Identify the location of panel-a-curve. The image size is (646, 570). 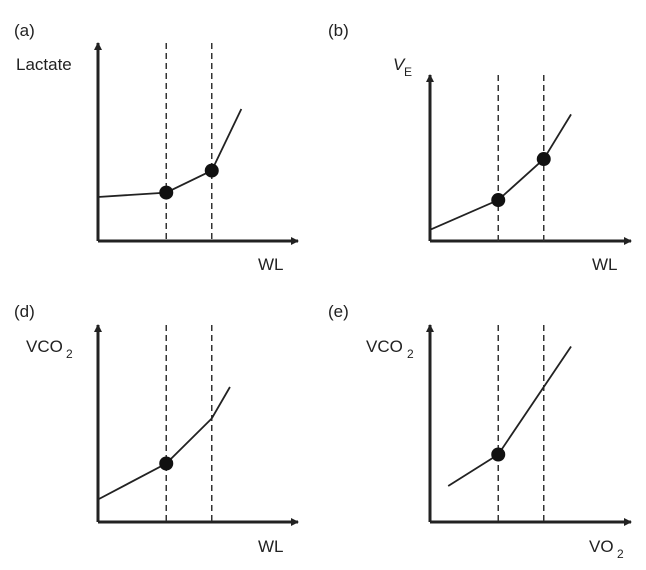
(170, 153).